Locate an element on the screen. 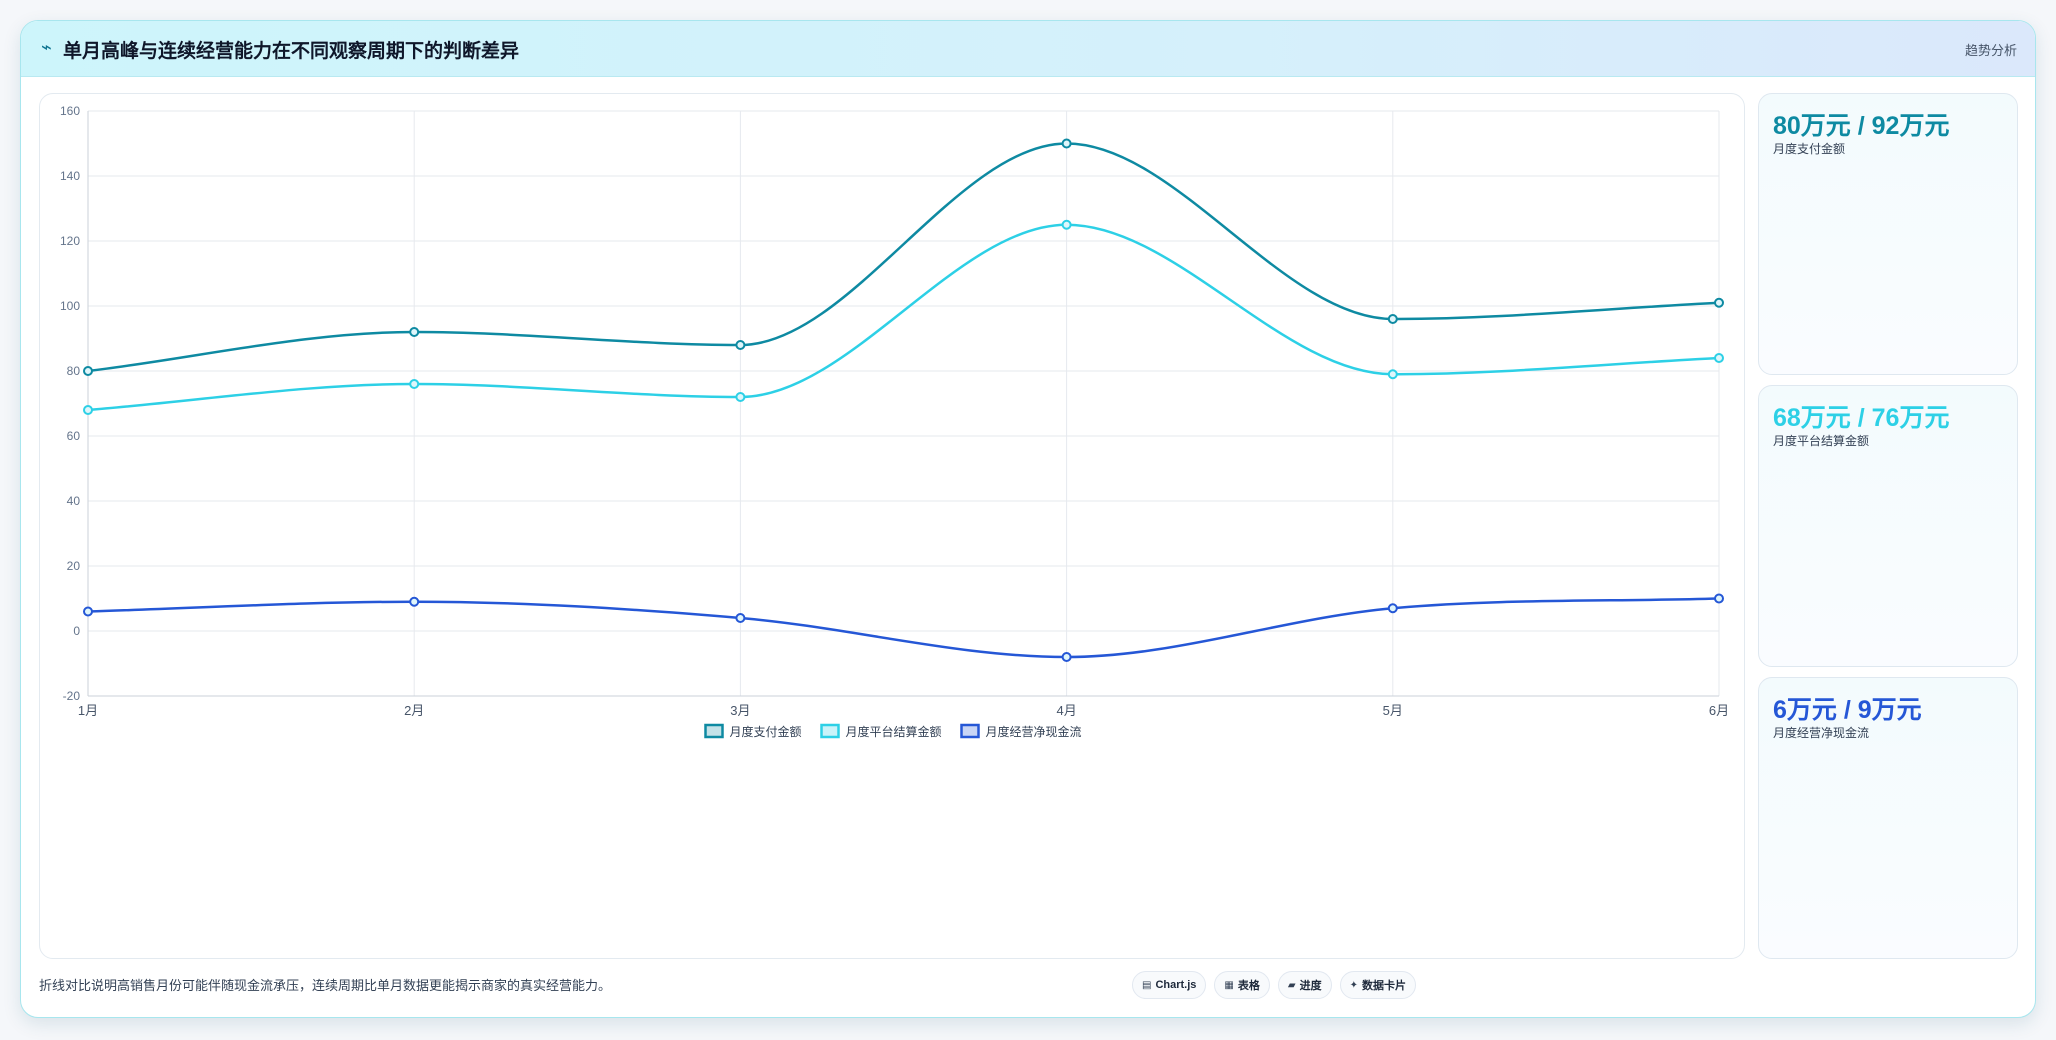 The height and width of the screenshot is (1040, 2056). analysis-tag: 趋势分析 is located at coordinates (1990, 50).